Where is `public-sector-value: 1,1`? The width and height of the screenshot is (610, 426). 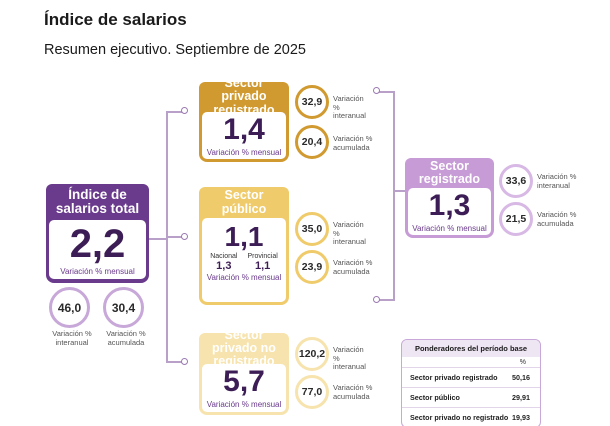 public-sector-value: 1,1 is located at coordinates (244, 236).